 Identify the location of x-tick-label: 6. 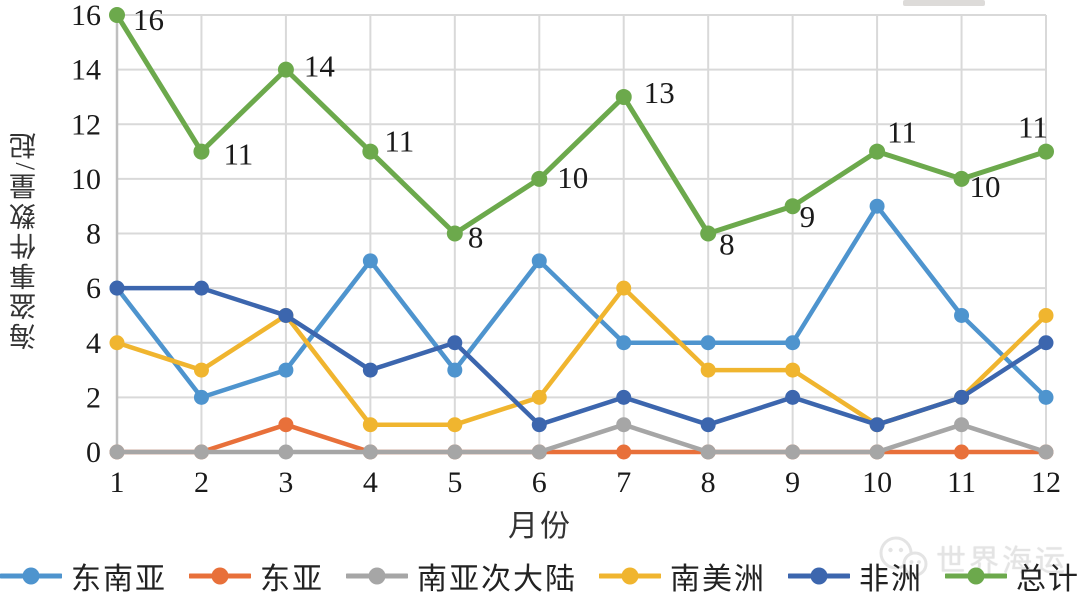
(539, 482).